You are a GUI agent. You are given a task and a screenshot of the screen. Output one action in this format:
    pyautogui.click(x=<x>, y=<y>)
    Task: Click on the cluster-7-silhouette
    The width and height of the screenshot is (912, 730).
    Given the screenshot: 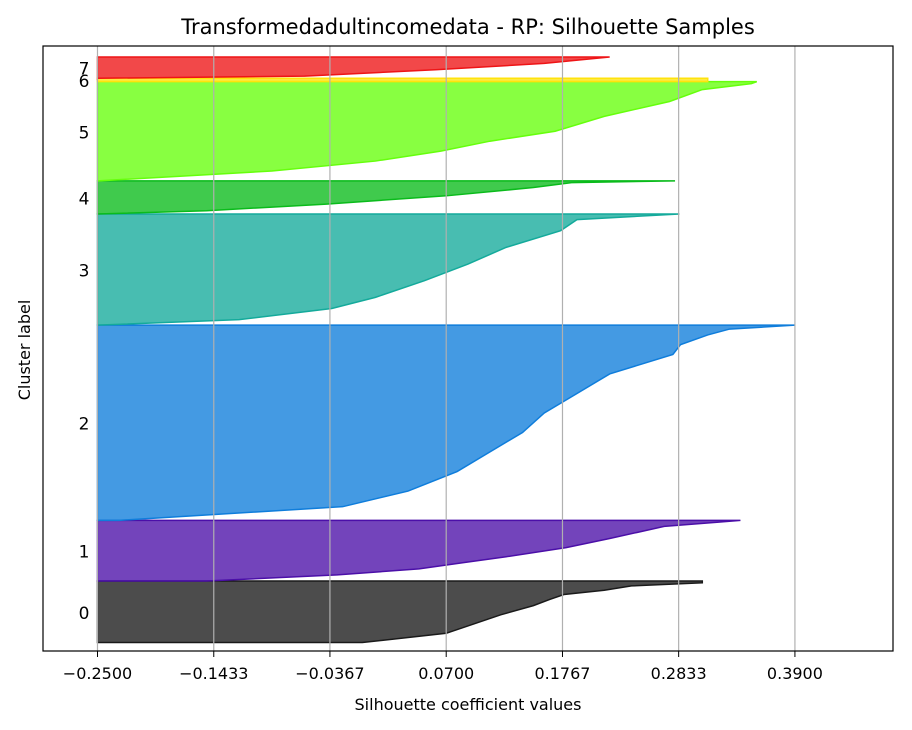 What is the action you would take?
    pyautogui.click(x=353, y=68)
    